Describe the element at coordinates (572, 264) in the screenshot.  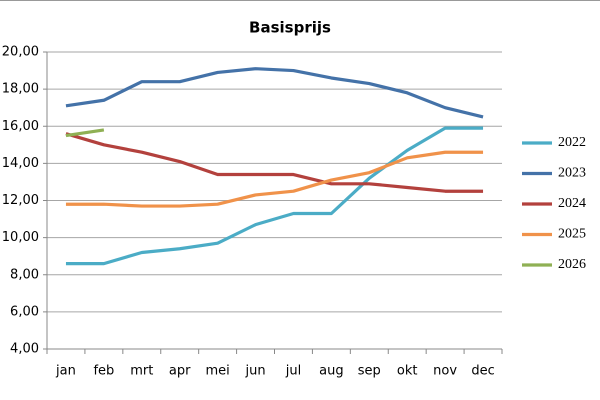
I see `legend-label: 2026` at that location.